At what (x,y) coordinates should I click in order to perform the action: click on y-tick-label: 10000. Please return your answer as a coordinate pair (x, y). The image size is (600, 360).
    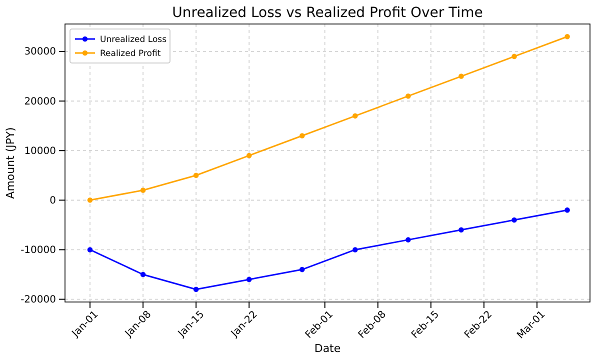
    Looking at the image, I should click on (40, 151).